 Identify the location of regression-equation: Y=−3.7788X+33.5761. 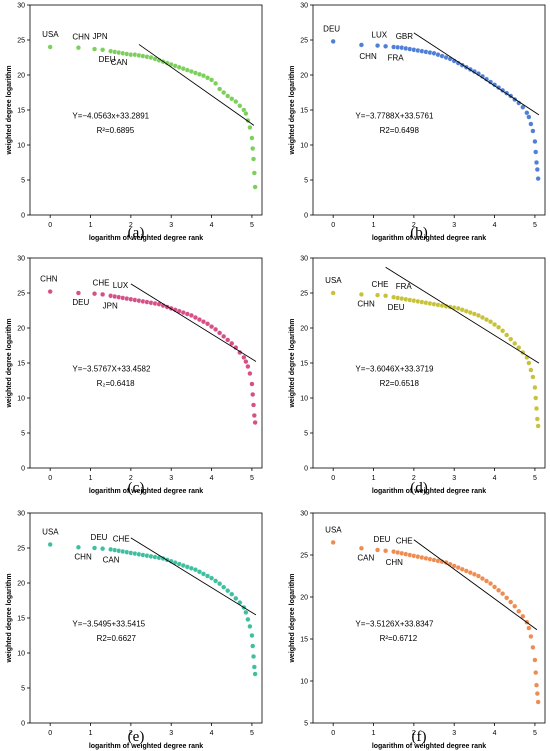
(394, 115).